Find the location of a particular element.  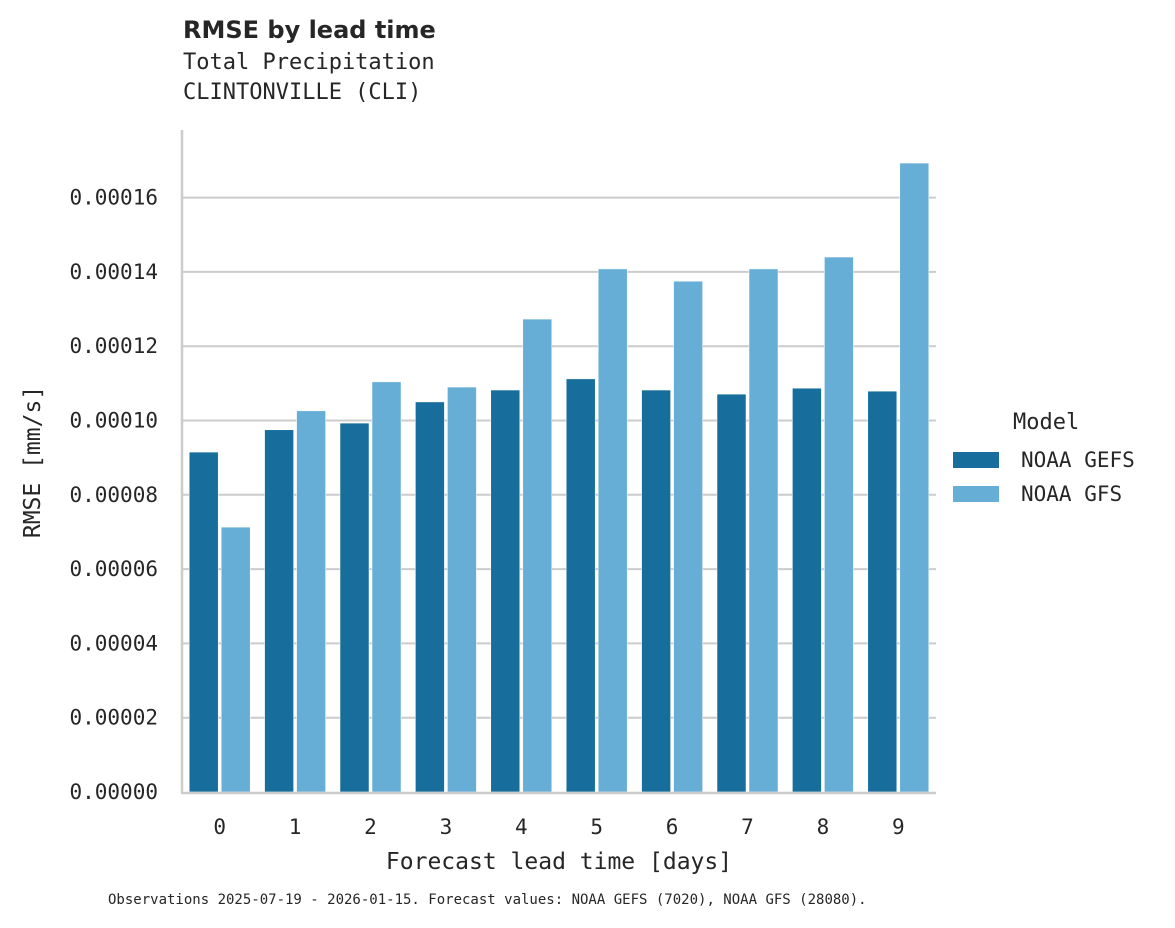

chart-subtitle-variable: Total Precipitation is located at coordinates (309, 62).